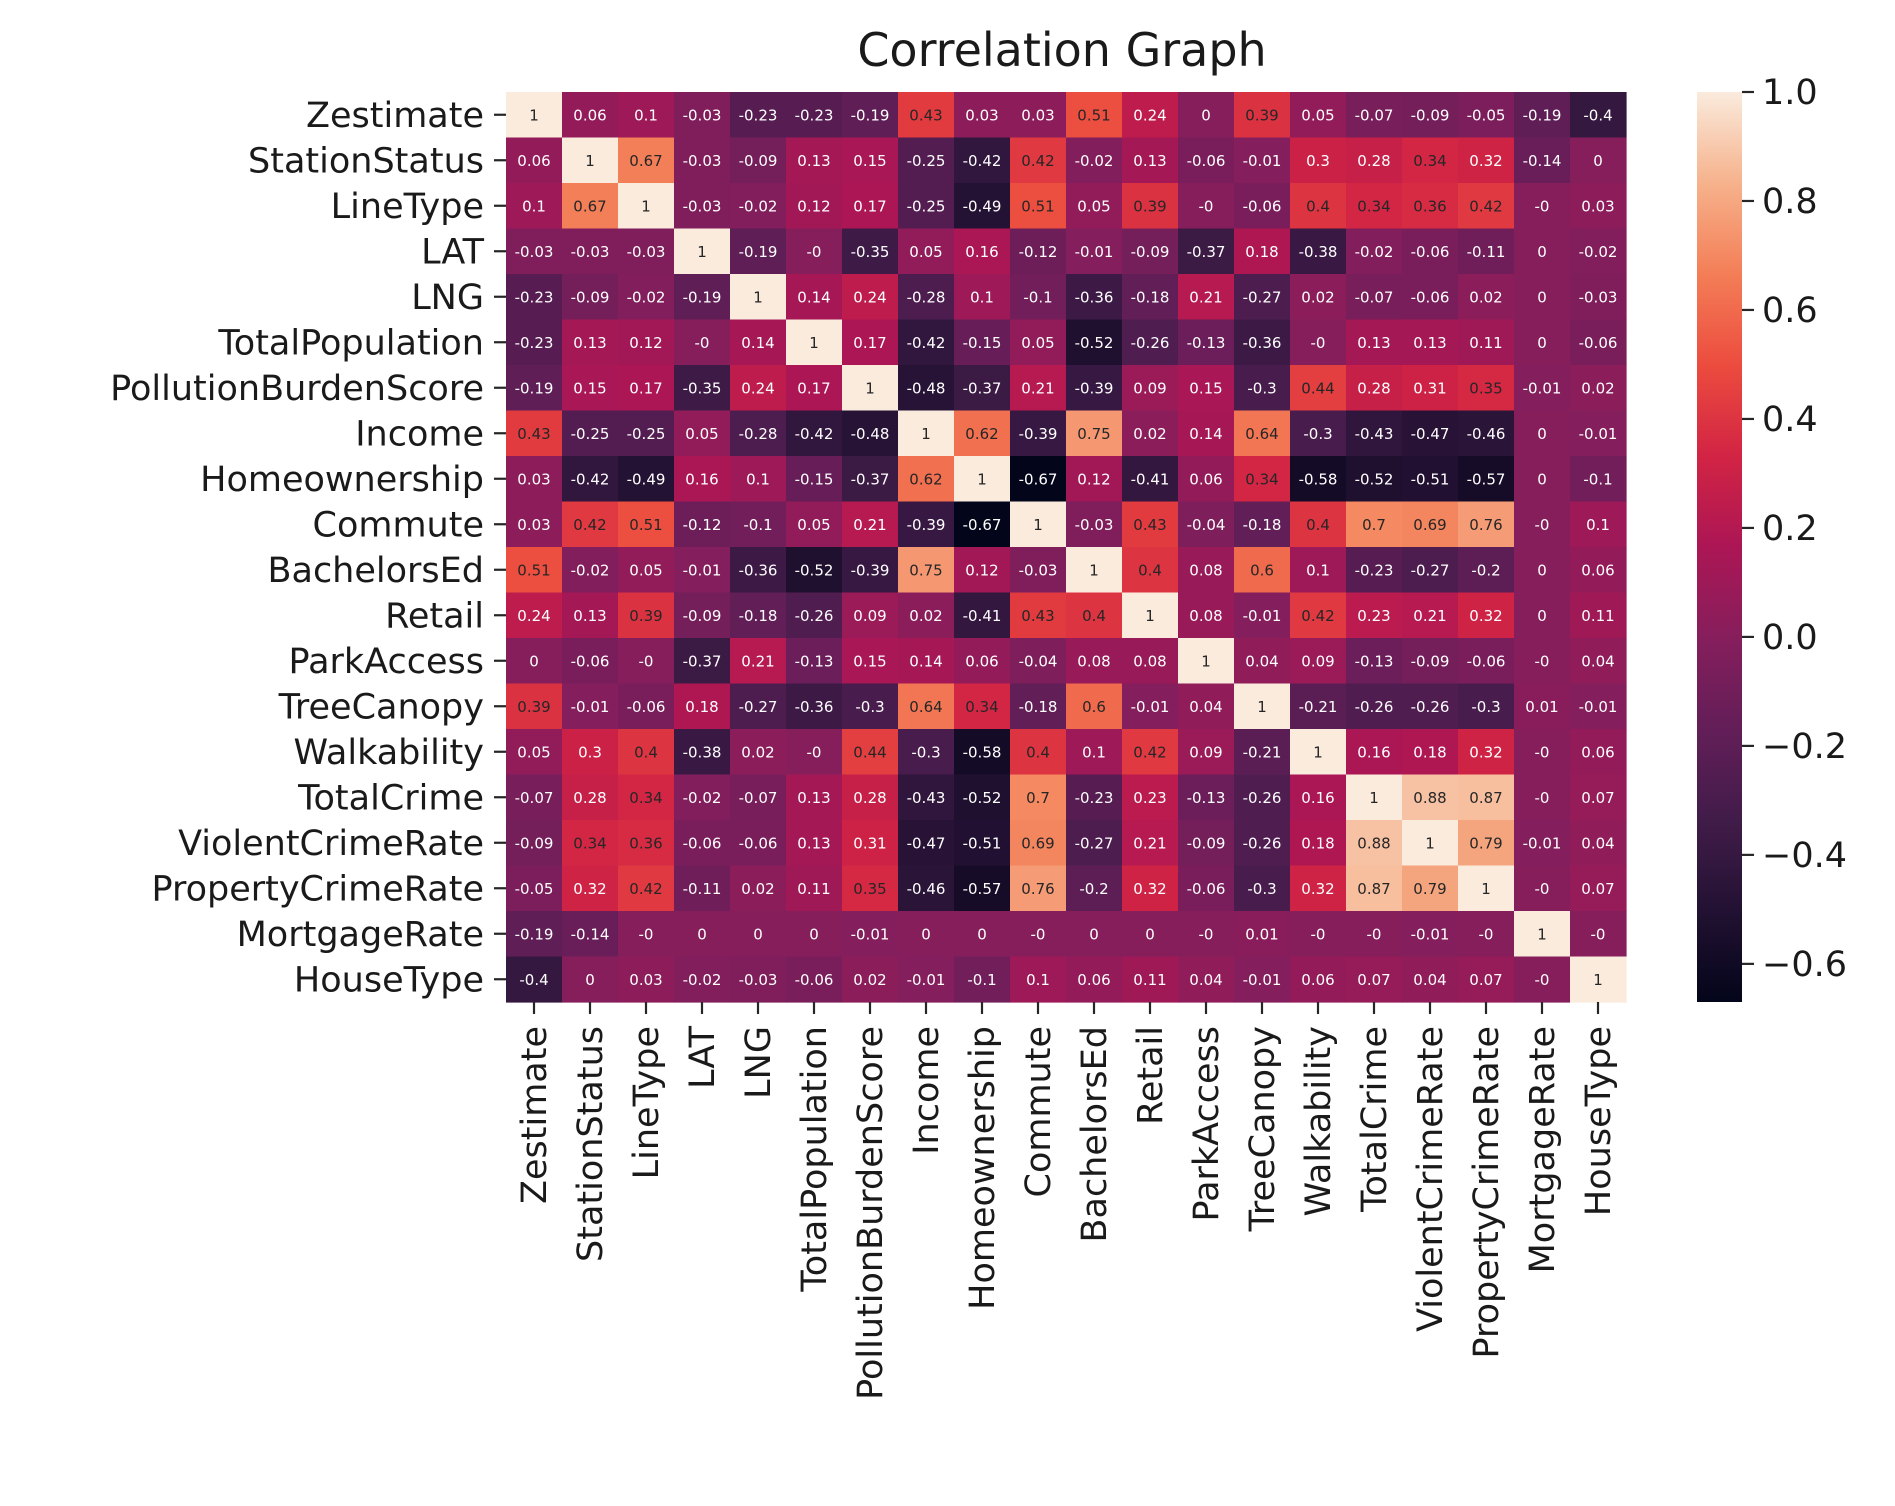 The image size is (1895, 1506). I want to click on cell-value-label: -0.39, so click(1038, 434).